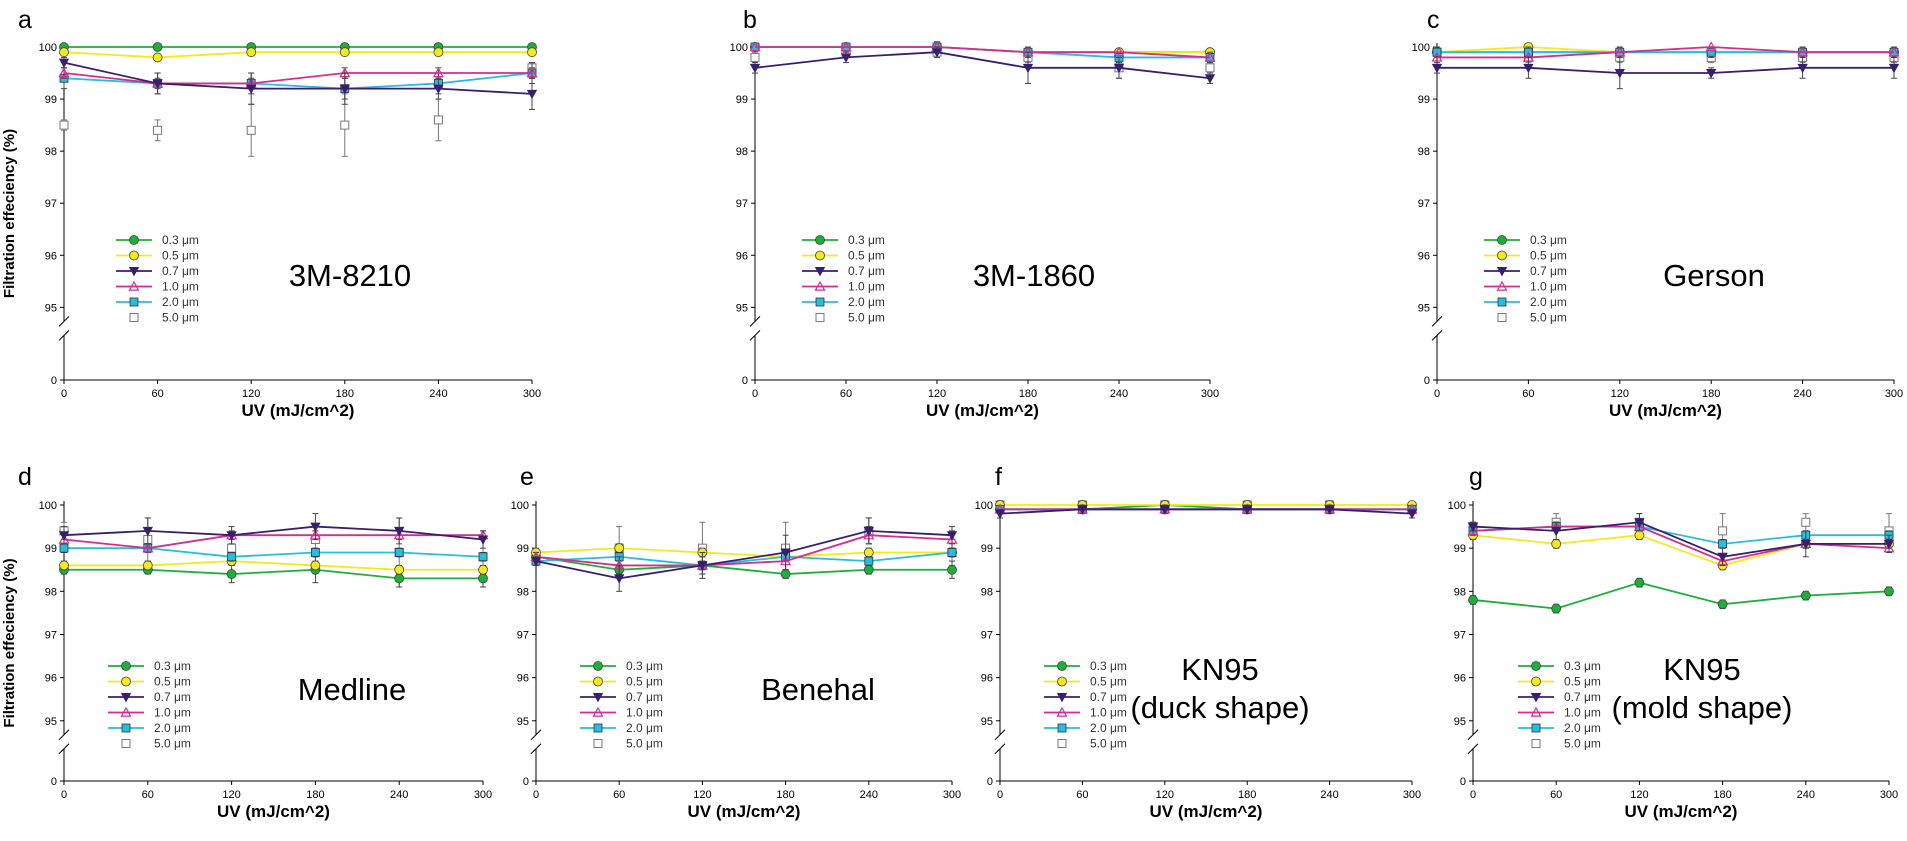 The height and width of the screenshot is (841, 1907). Describe the element at coordinates (9, 642) in the screenshot. I see `y-axis-label: Filtration effeciency (%)` at that location.